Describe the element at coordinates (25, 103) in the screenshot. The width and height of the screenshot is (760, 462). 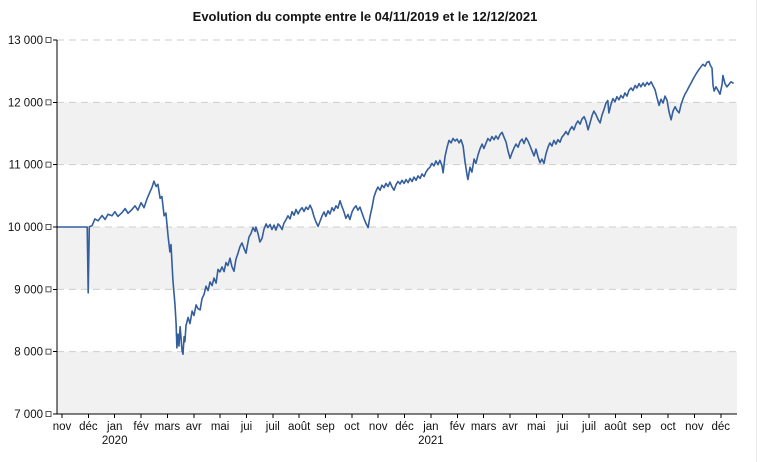
I see `y-axis-label: 12 000` at that location.